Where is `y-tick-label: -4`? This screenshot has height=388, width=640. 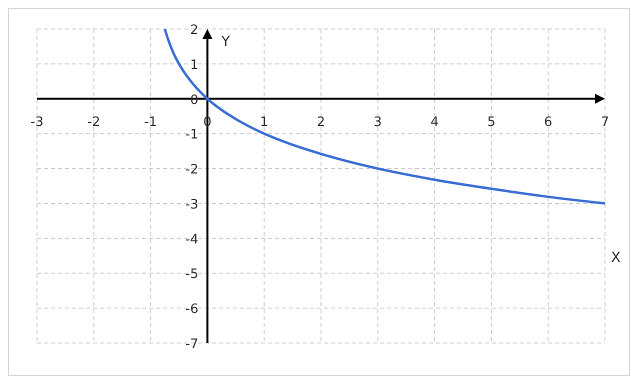
y-tick-label: -4 is located at coordinates (191, 240).